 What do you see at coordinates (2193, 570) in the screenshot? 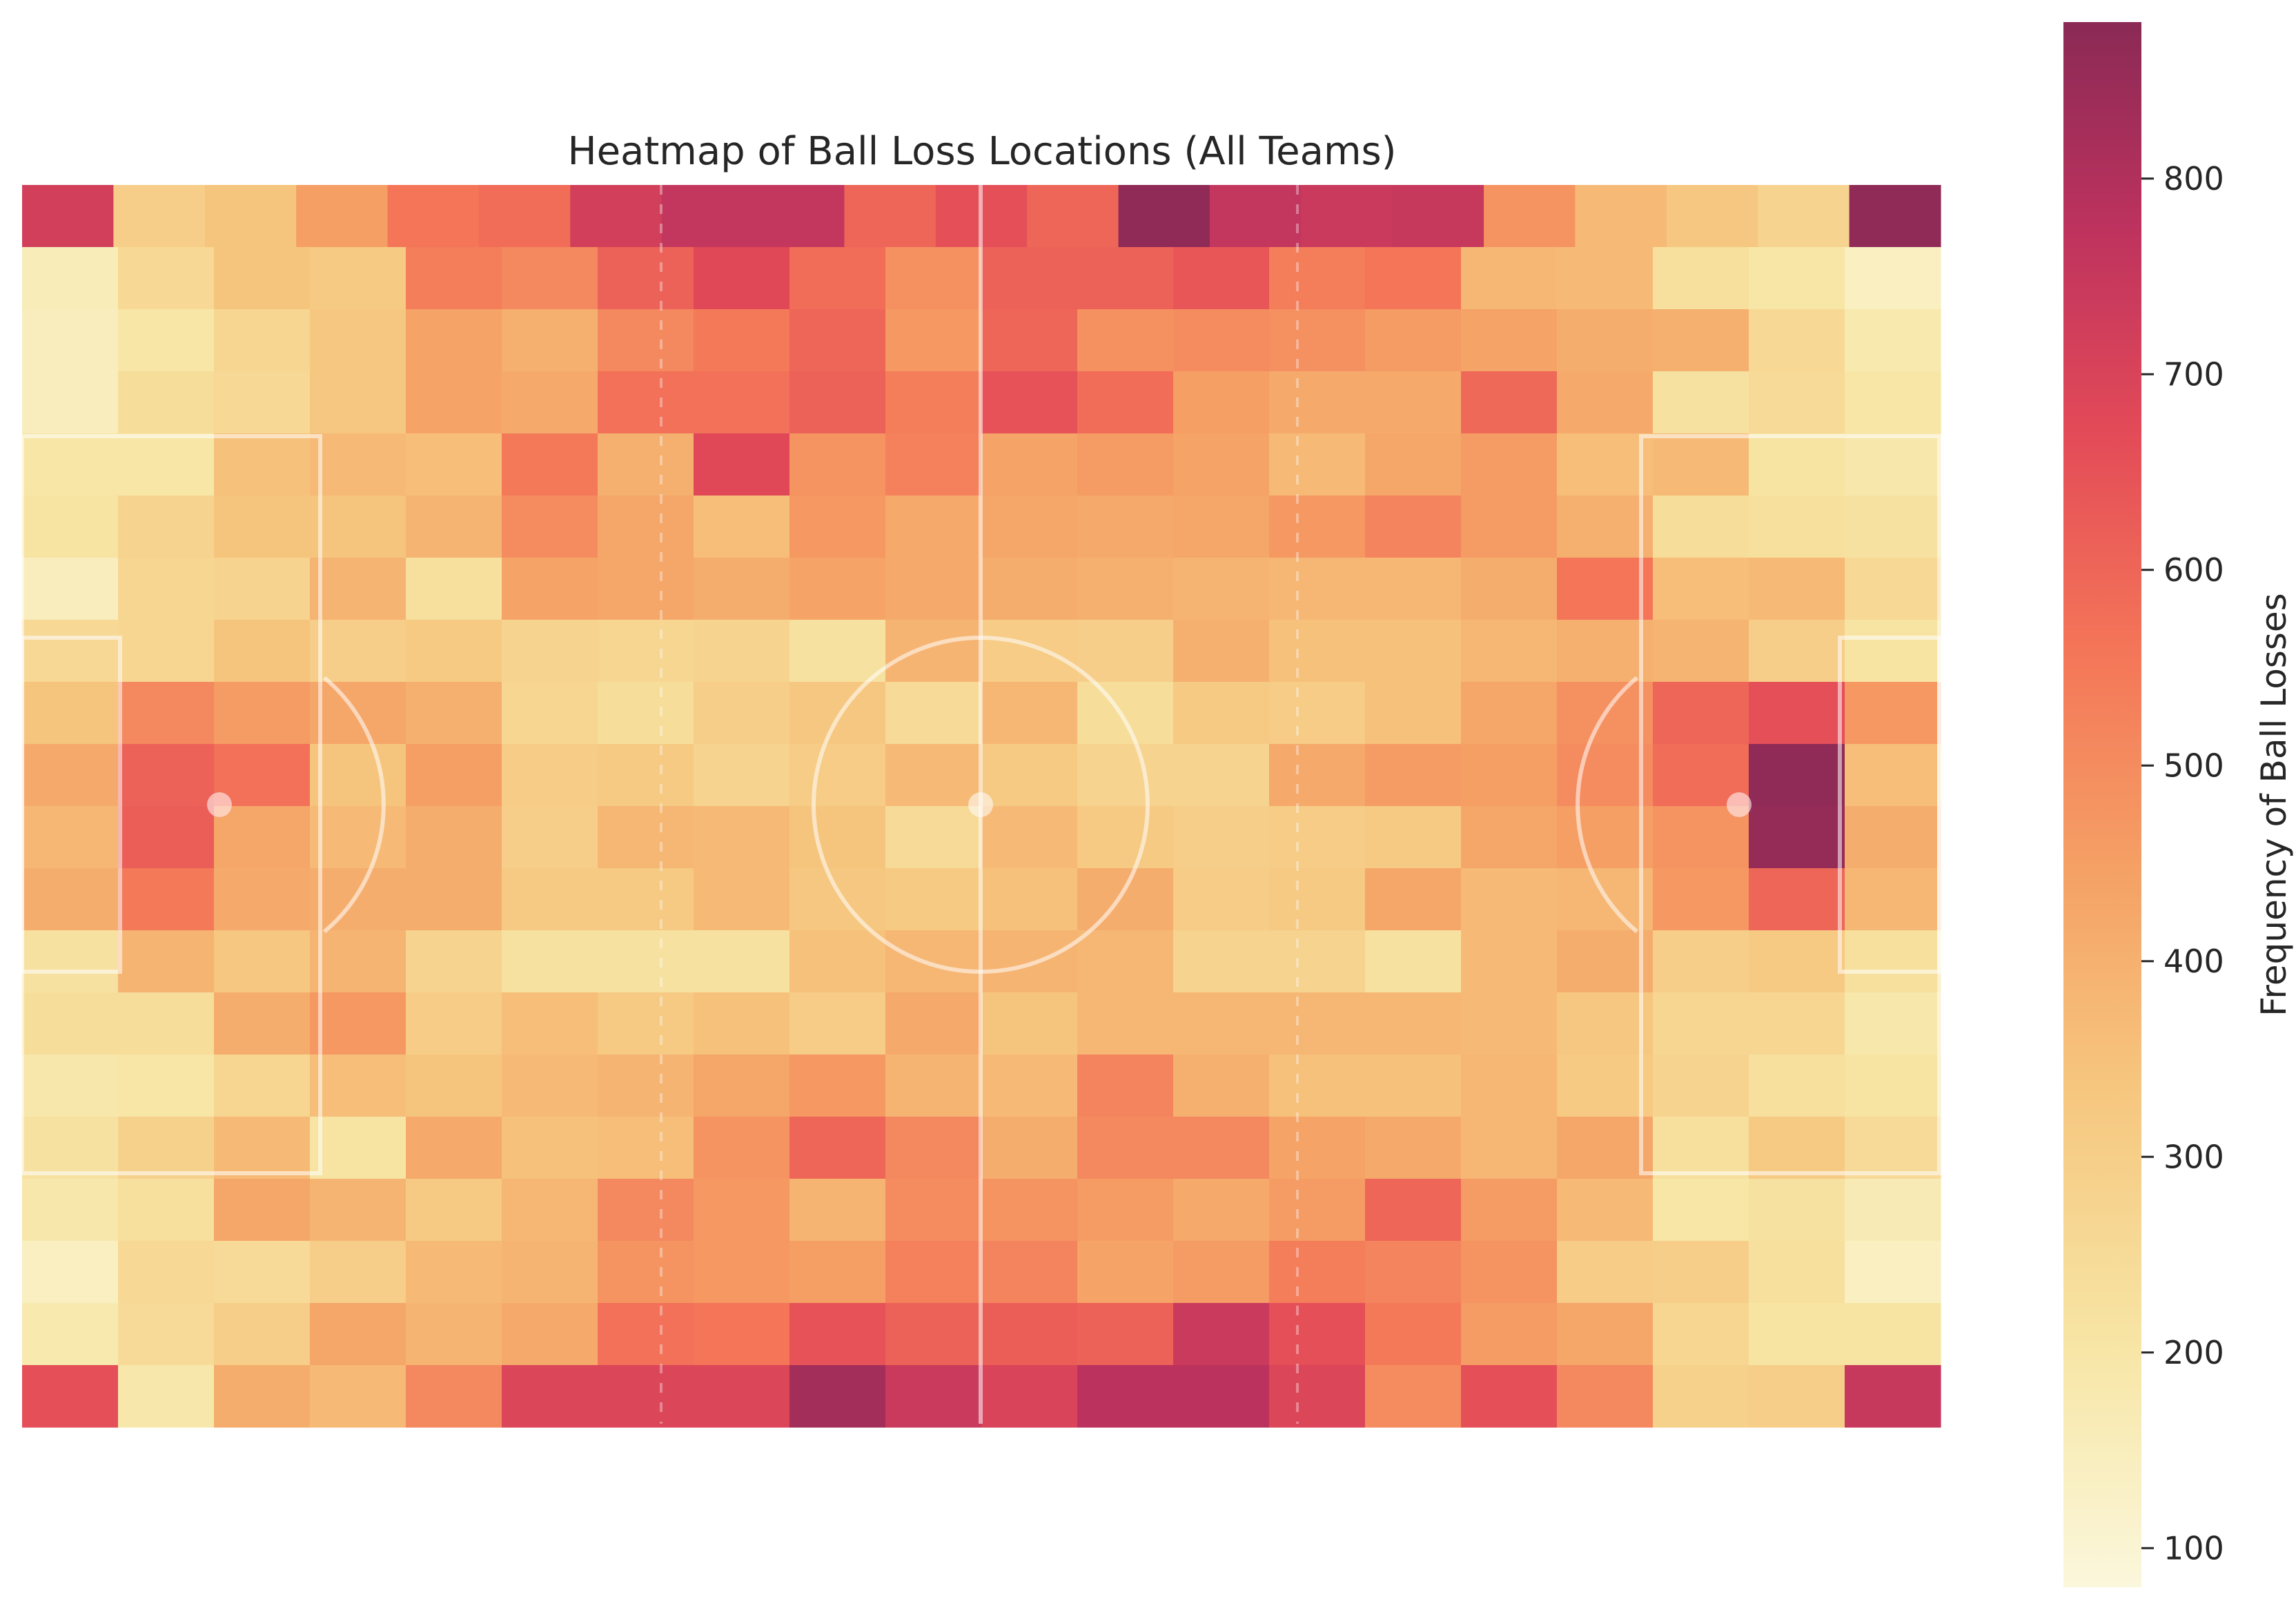
I see `colorbar-tick-label: 600` at bounding box center [2193, 570].